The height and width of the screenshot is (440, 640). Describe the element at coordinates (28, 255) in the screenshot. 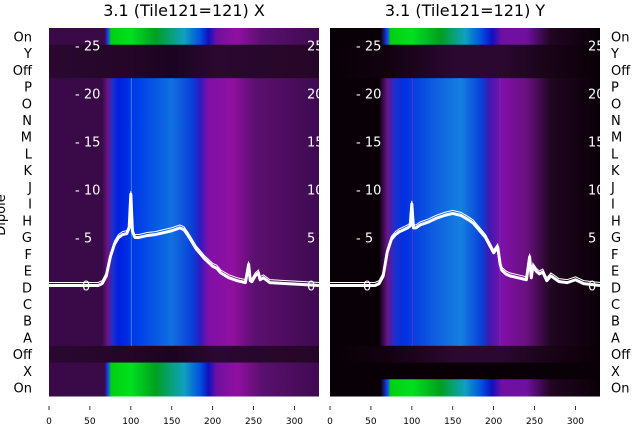

I see `row-label: F` at that location.